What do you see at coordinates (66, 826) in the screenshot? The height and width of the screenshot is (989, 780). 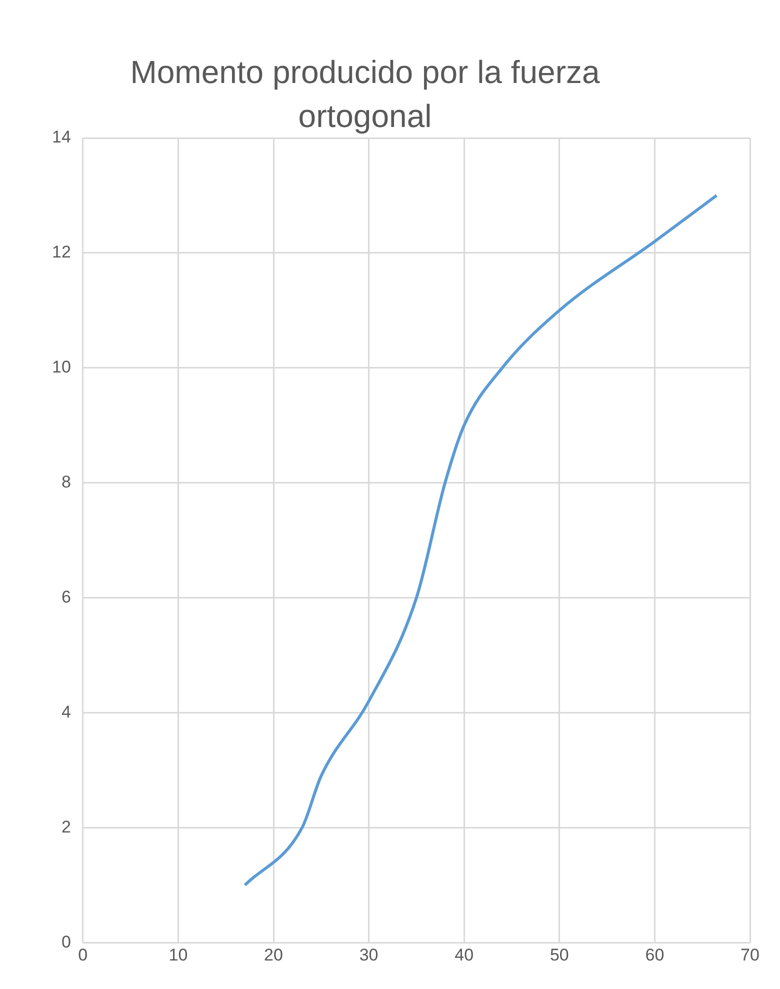 I see `y-tick-label: 2` at bounding box center [66, 826].